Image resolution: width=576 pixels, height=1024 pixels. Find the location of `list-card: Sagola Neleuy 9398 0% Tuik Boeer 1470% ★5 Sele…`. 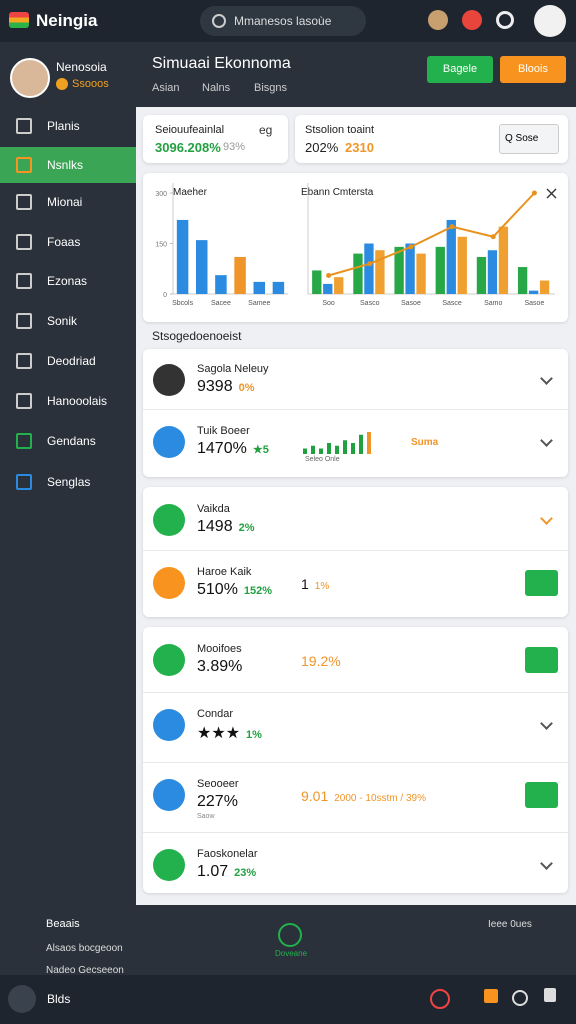

list-card: Sagola Neleuy 9398 0% Tuik Boeer 1470% ★5 Sele… is located at coordinates (355, 413).